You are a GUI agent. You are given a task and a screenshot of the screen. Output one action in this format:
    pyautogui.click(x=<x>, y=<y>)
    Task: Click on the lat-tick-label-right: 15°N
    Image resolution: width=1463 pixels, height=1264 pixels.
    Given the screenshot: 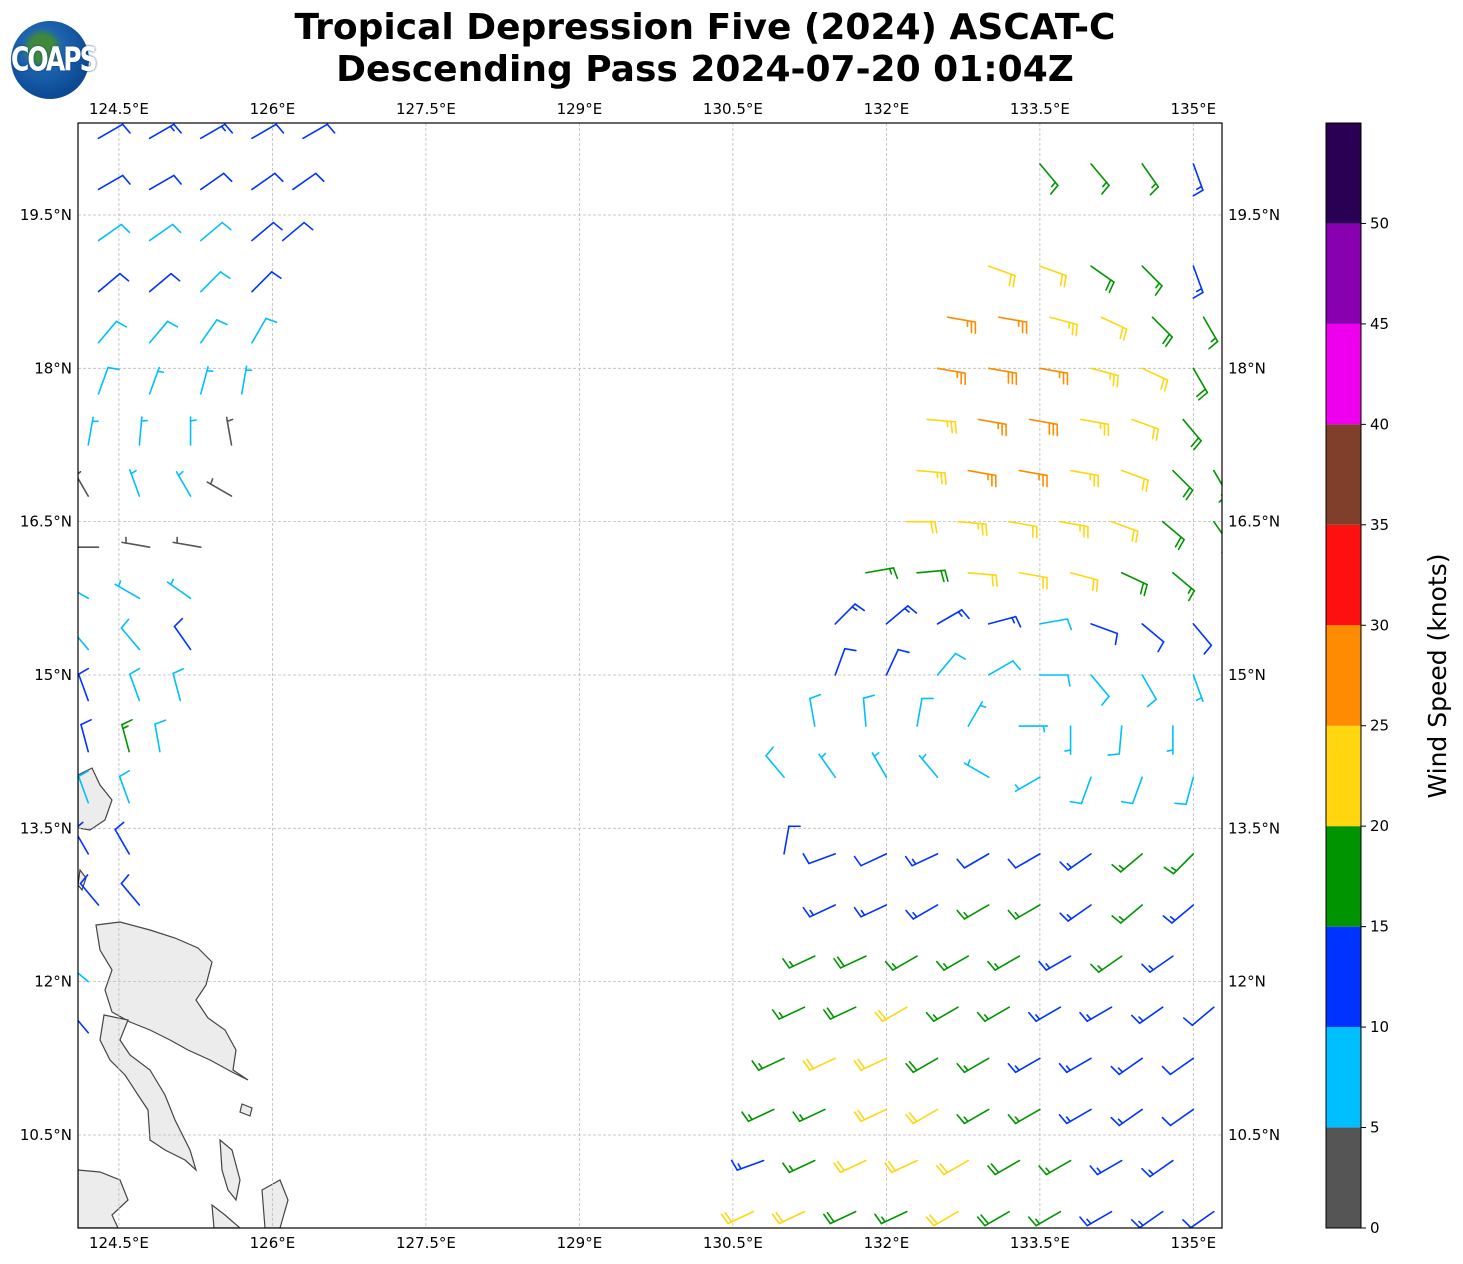 What is the action you would take?
    pyautogui.click(x=1247, y=675)
    